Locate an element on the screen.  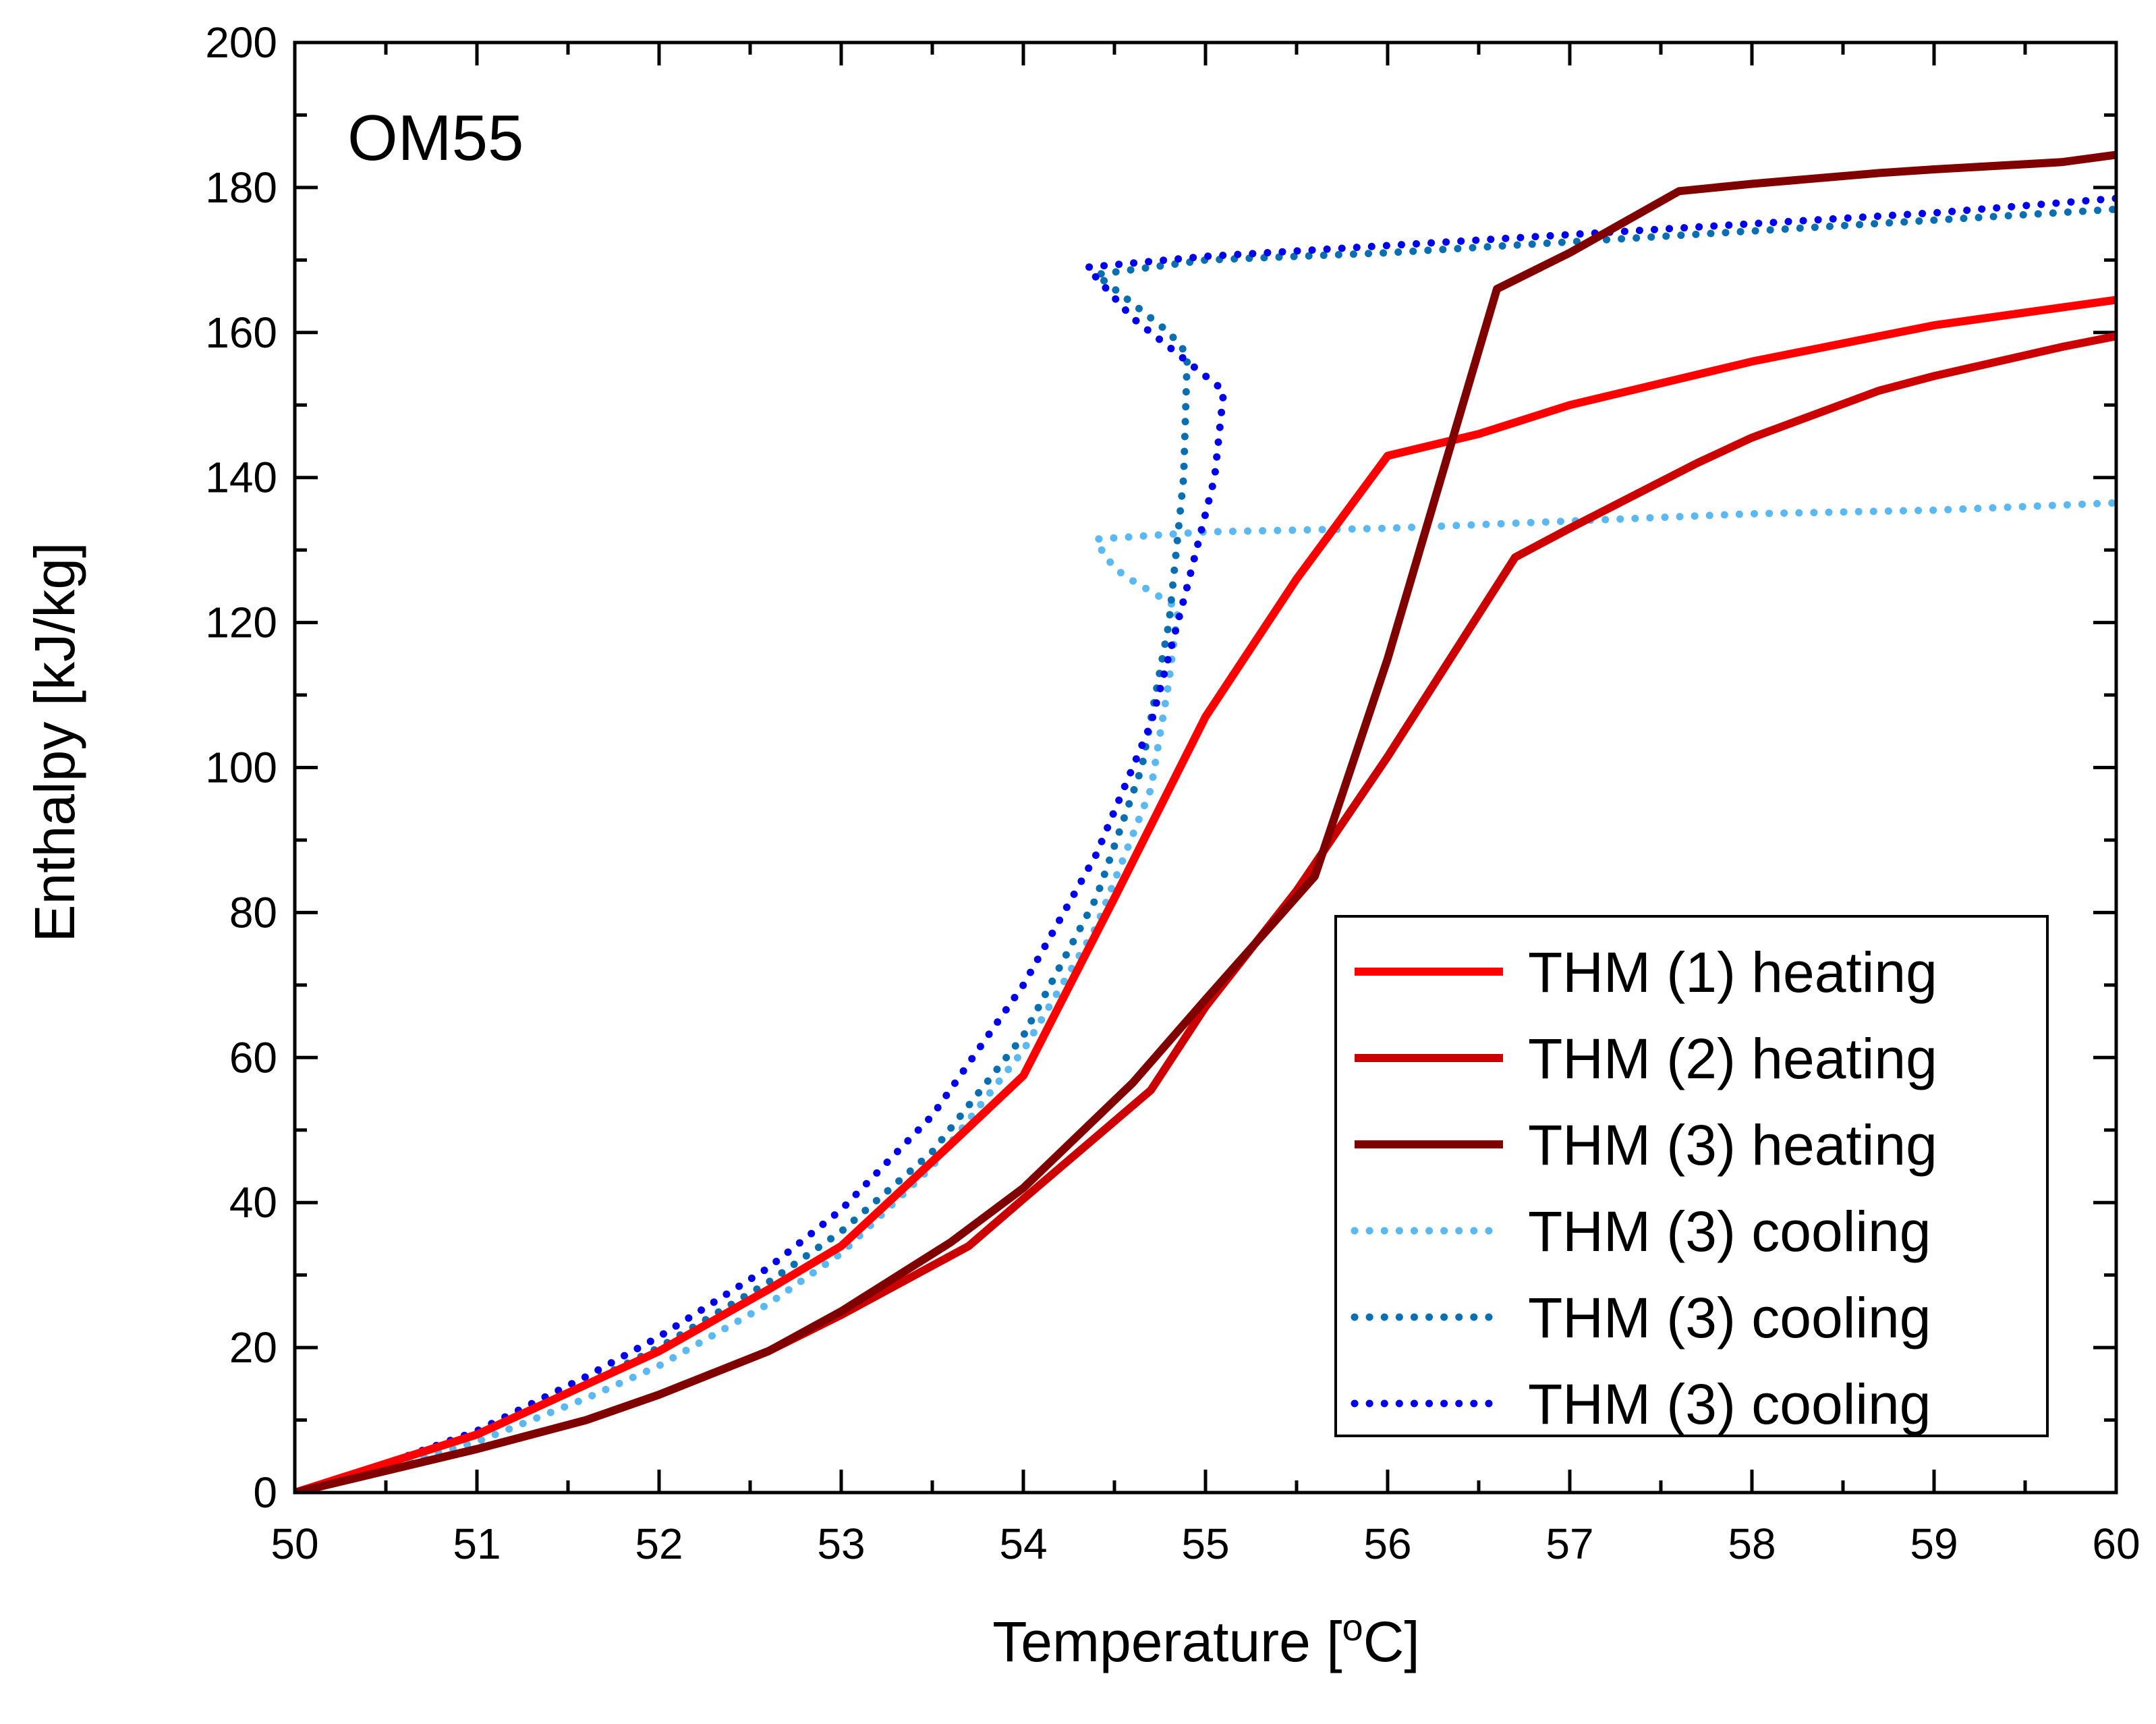
y-tick-label: 140 is located at coordinates (241, 478).